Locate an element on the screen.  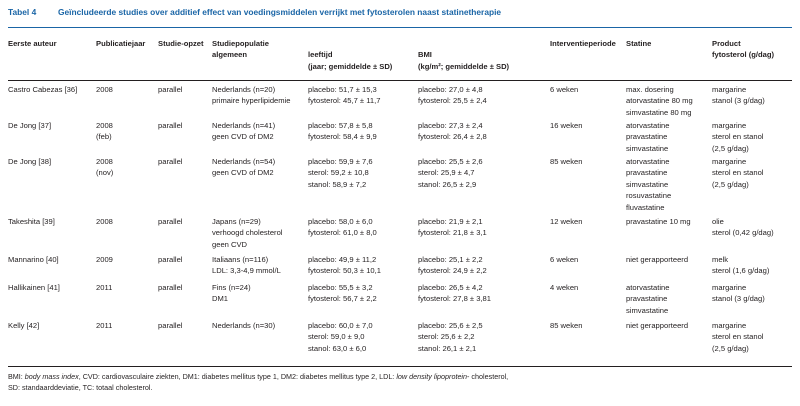
cell-author-line: Castro Cabezas [36] is located at coordinates (43, 89).